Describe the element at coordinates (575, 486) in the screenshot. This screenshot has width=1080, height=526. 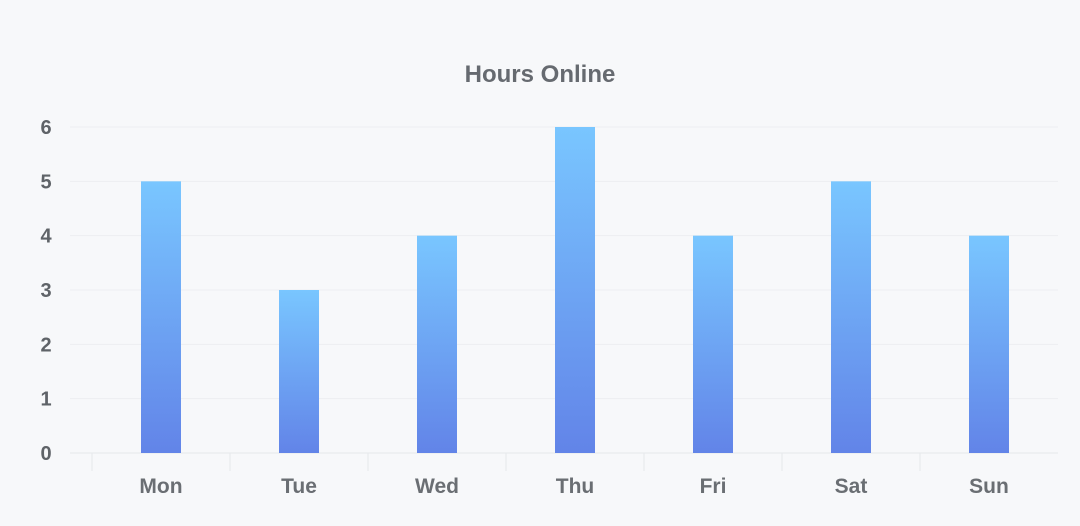
I see `x-tick-label-thu: Thu` at that location.